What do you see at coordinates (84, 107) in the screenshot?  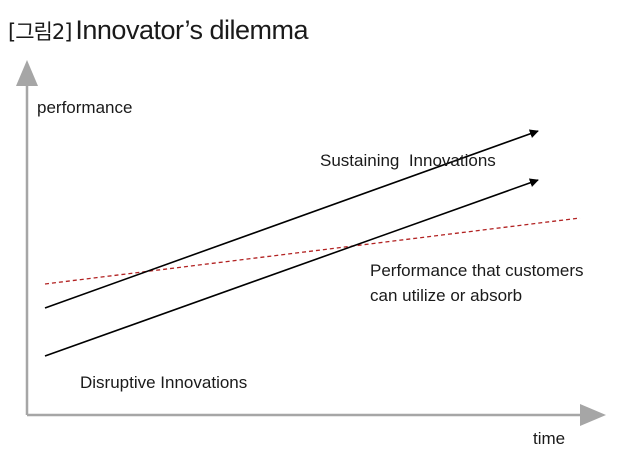 I see `y-axis-label: performance` at bounding box center [84, 107].